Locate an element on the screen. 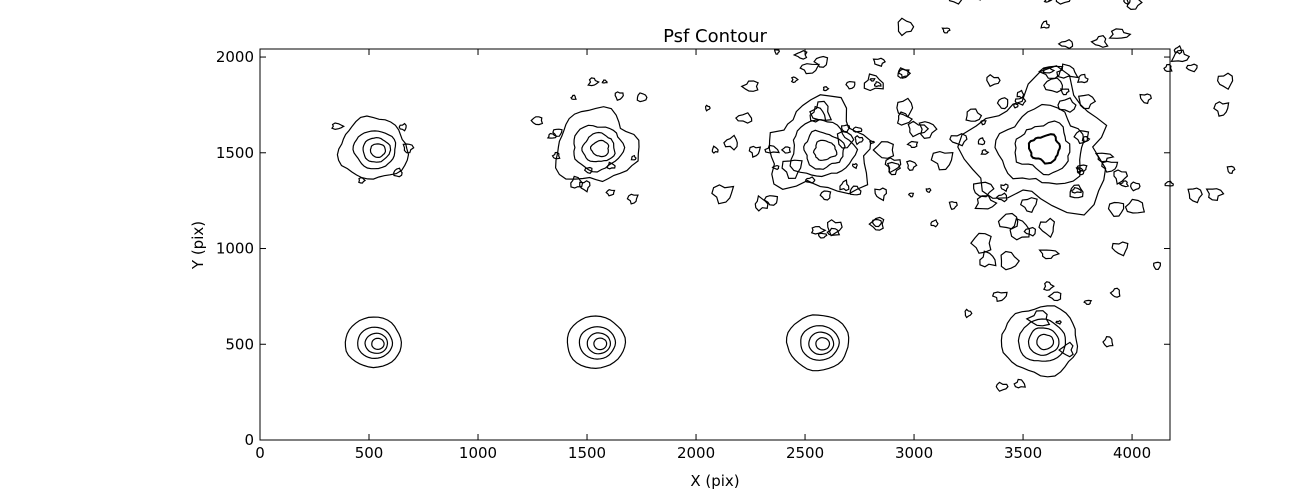 This screenshot has height=494, width=1300. x-tick-label: 2500 is located at coordinates (805, 453).